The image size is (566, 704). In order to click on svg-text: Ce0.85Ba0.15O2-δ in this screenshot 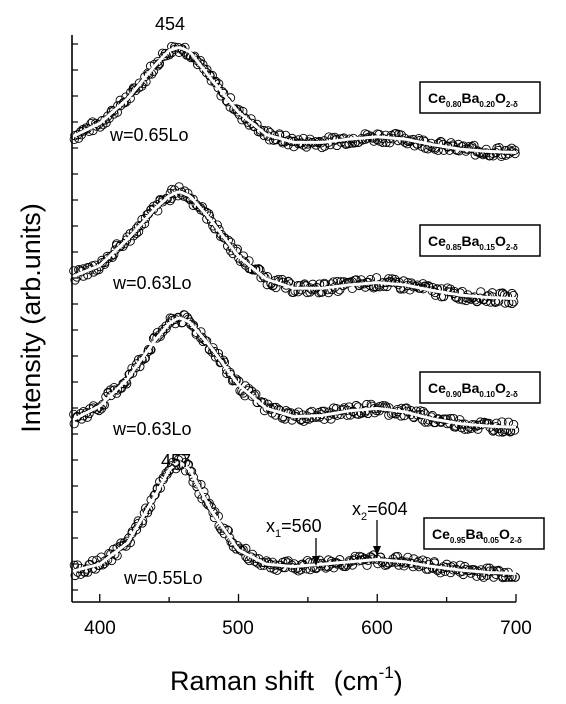, I will do `click(473, 242)`.